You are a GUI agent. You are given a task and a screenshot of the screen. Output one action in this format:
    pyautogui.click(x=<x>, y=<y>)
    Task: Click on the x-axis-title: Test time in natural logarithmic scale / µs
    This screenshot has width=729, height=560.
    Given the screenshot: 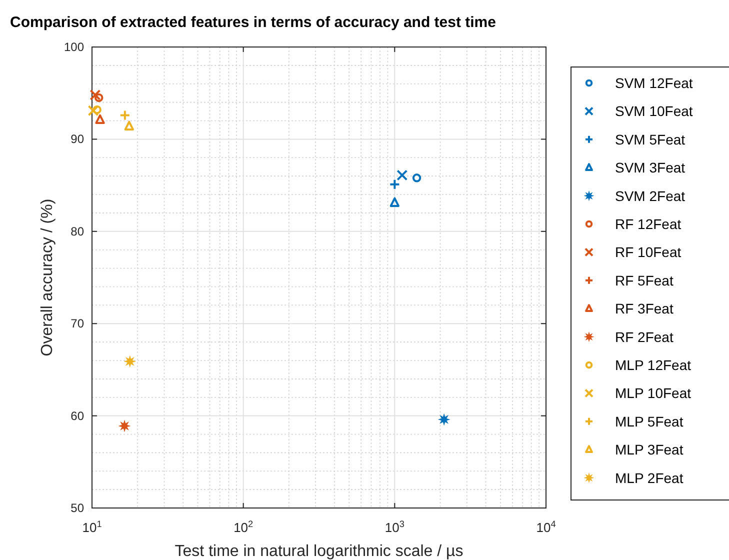 What is the action you would take?
    pyautogui.click(x=319, y=551)
    